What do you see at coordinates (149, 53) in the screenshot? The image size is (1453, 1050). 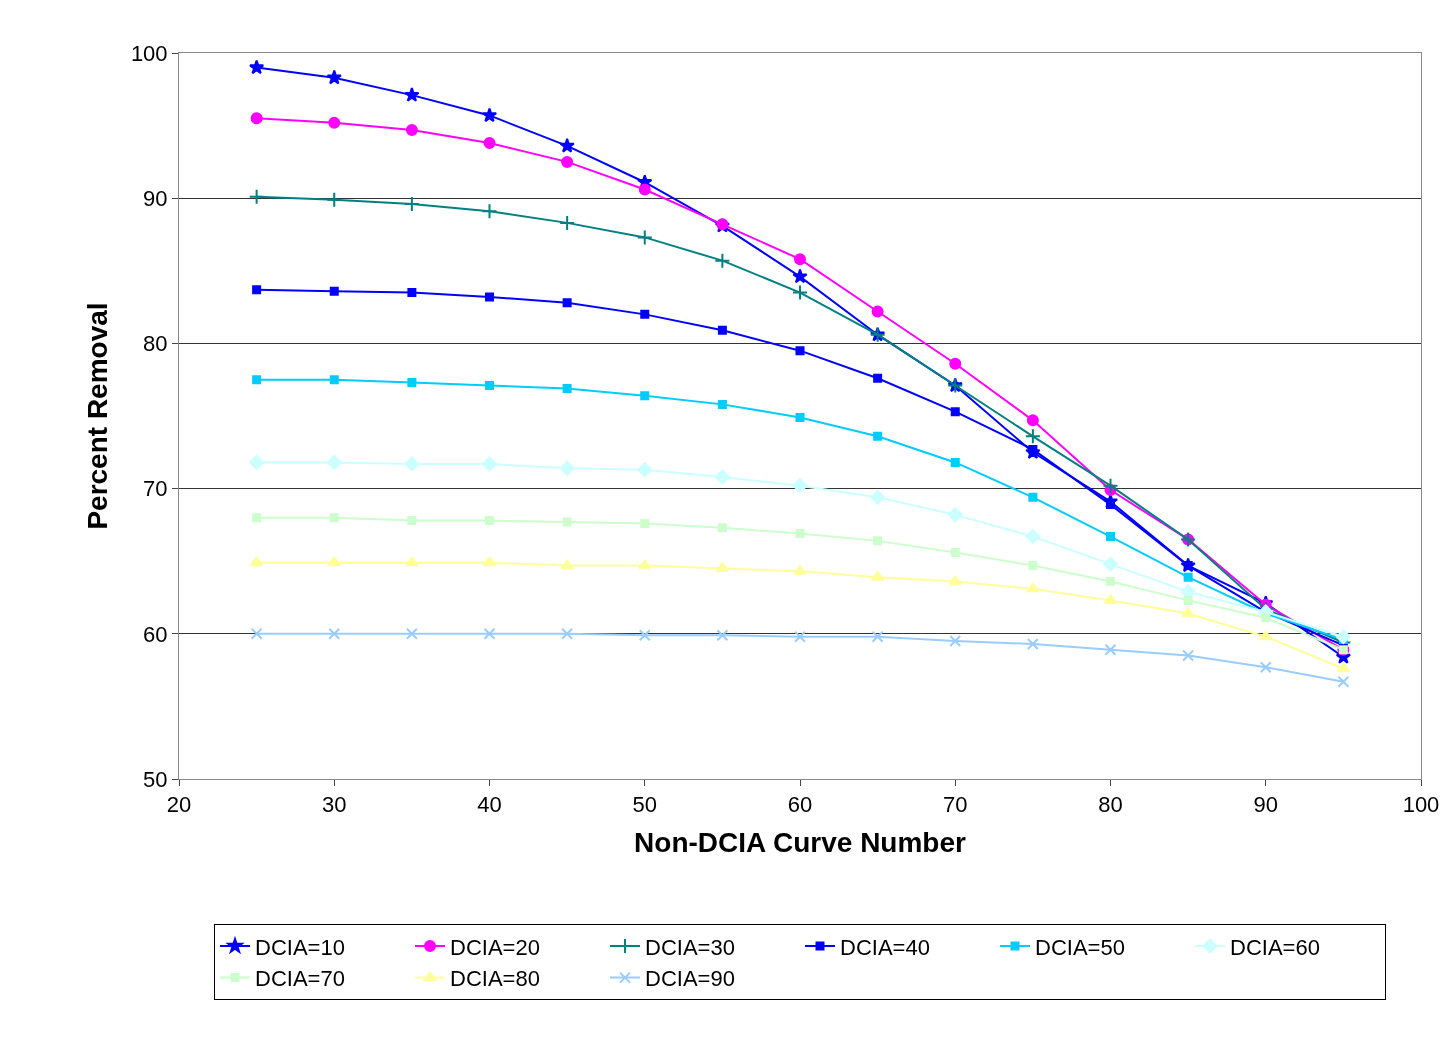 I see `y-tick-label: 100` at bounding box center [149, 53].